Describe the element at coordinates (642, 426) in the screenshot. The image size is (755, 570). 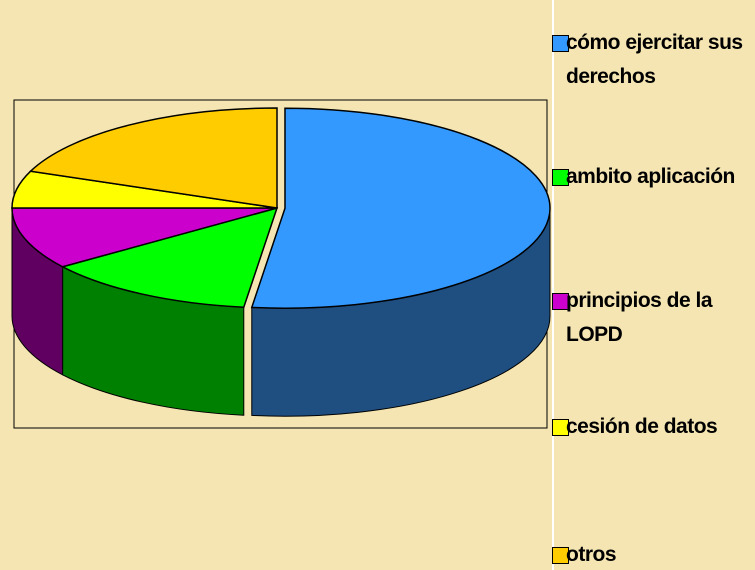
I see `legend-label: cesión de datos` at that location.